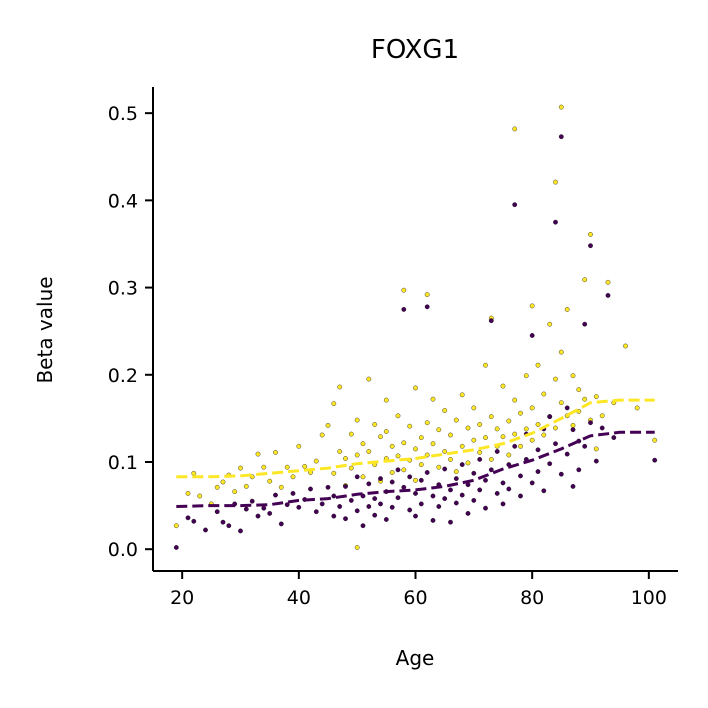 The height and width of the screenshot is (708, 708). I want to click on y-ticks: 0.0 0.1 0.2 0.3 0.4 0.5, so click(130, 332).